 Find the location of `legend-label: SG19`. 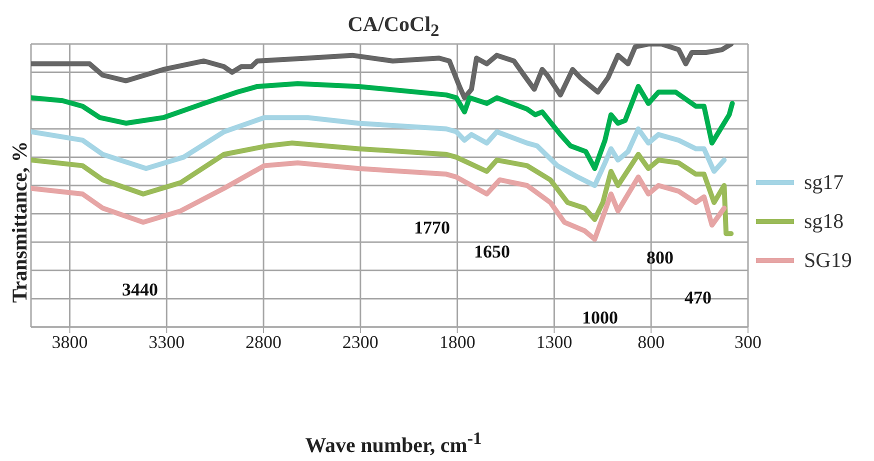

legend-label: SG19 is located at coordinates (828, 260).